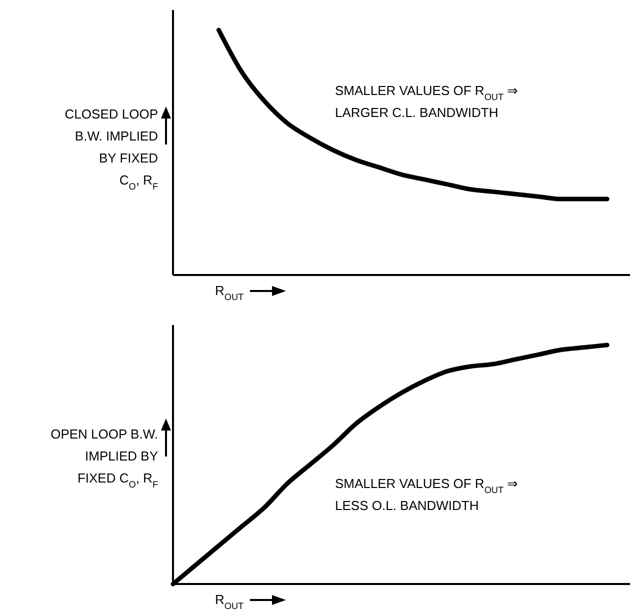 The image size is (634, 616). Describe the element at coordinates (104, 458) in the screenshot. I see `y-axis-title: OPEN LOOP B.W. IMPLIED BY FIXED C$_{O}$, R$_{F}$` at that location.